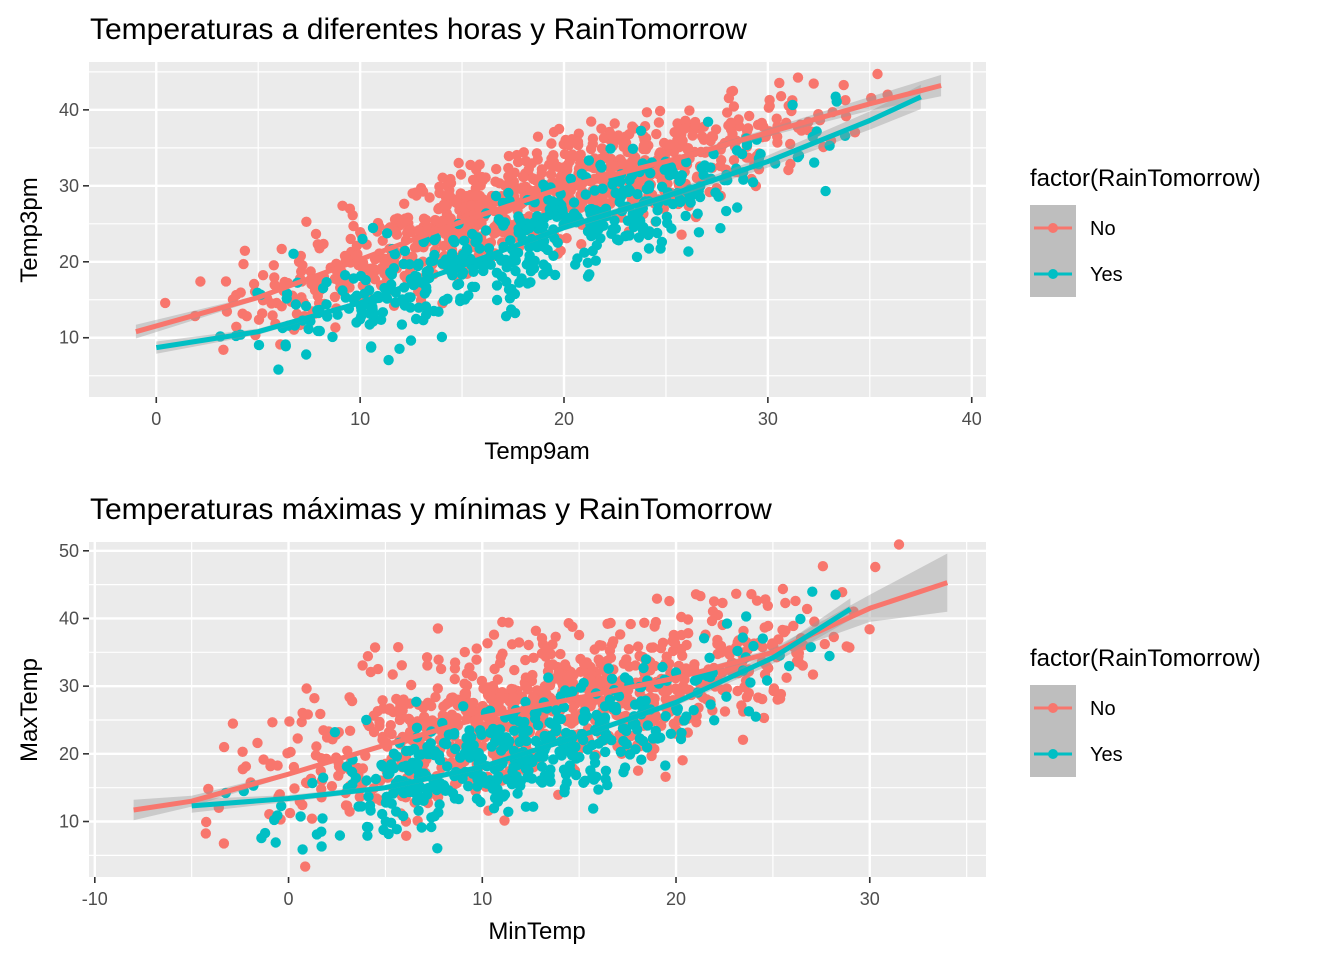  I want to click on y-tick-label: 50, so click(69, 551).